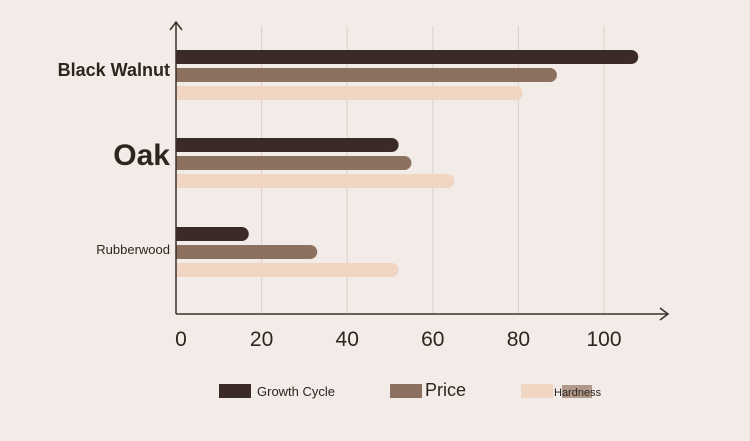  I want to click on bar-black-walnut-growth-cycle, so click(407, 57).